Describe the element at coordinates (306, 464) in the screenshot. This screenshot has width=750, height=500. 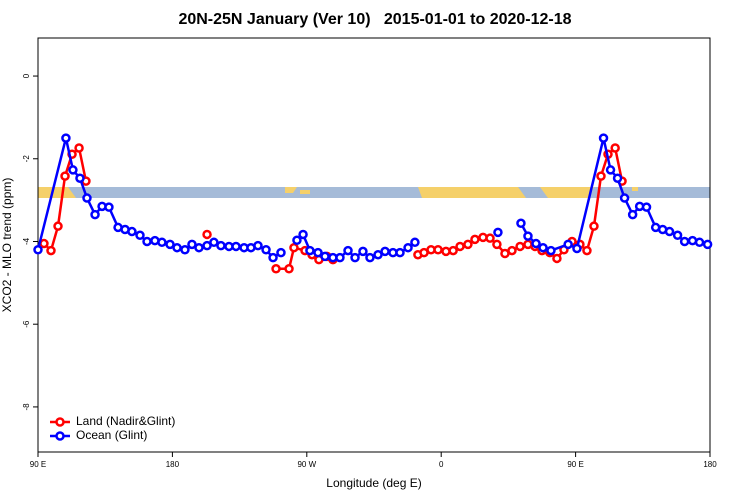
I see `x-tick-label: 90 W` at that location.